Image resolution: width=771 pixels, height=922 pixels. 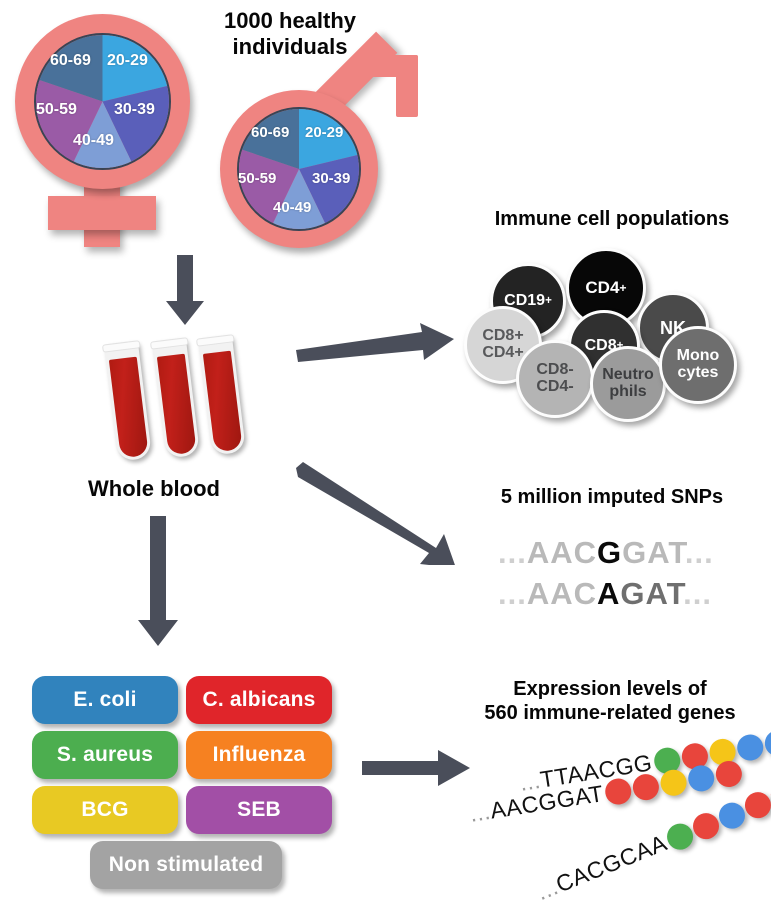 What do you see at coordinates (602, 288) in the screenshot?
I see `immune-cell-label: CD4` at bounding box center [602, 288].